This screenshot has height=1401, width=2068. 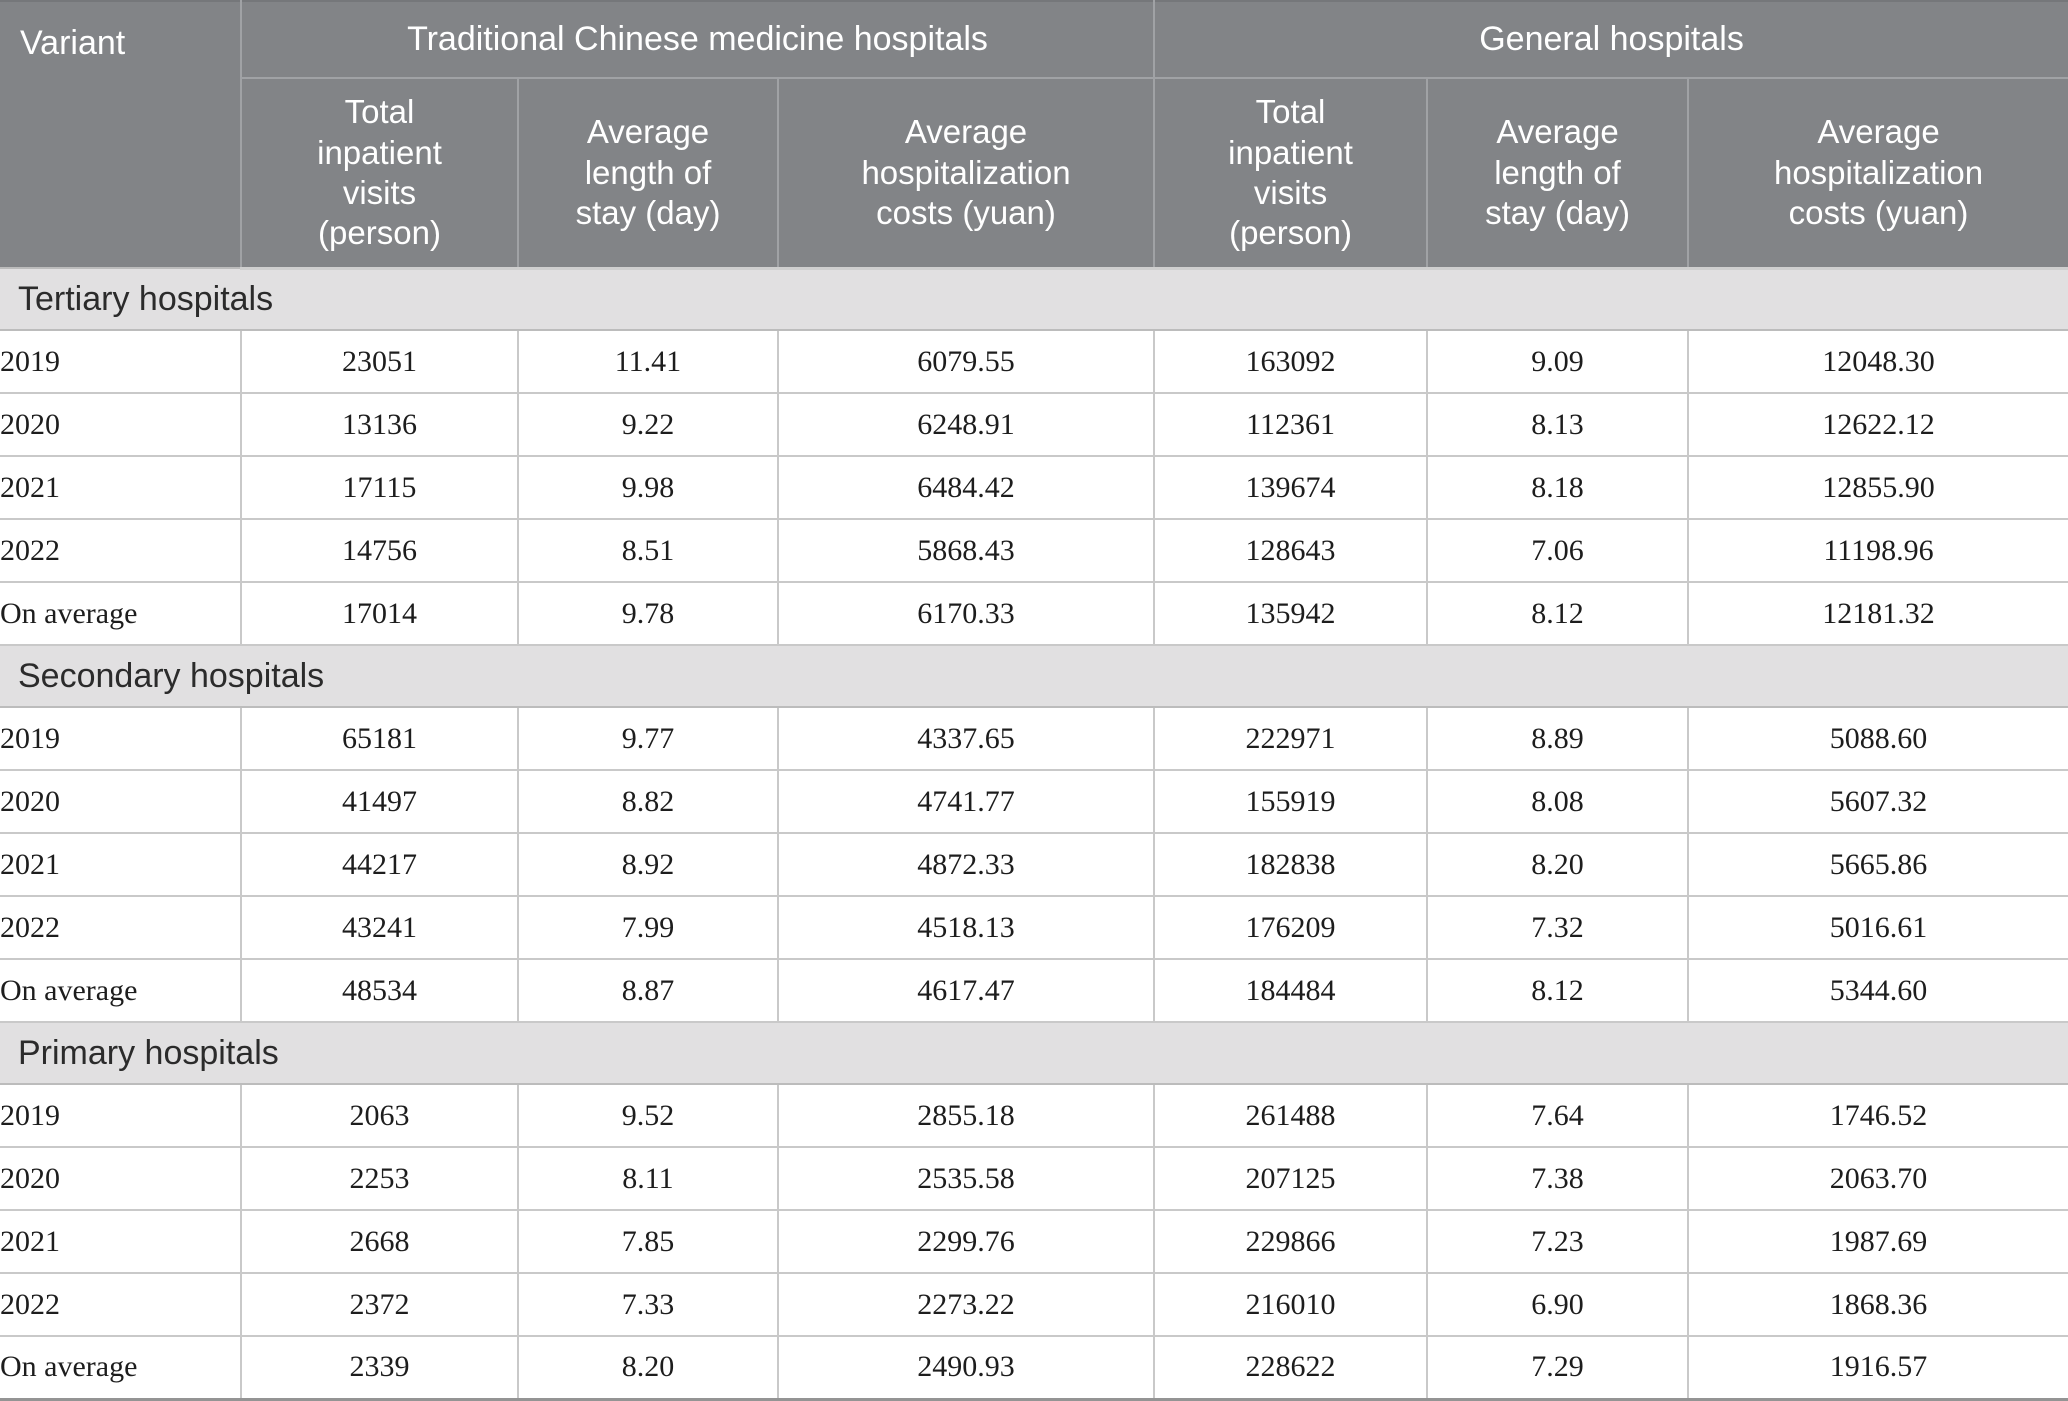 I want to click on section-row: Secondary hospitals, so click(x=1034, y=676).